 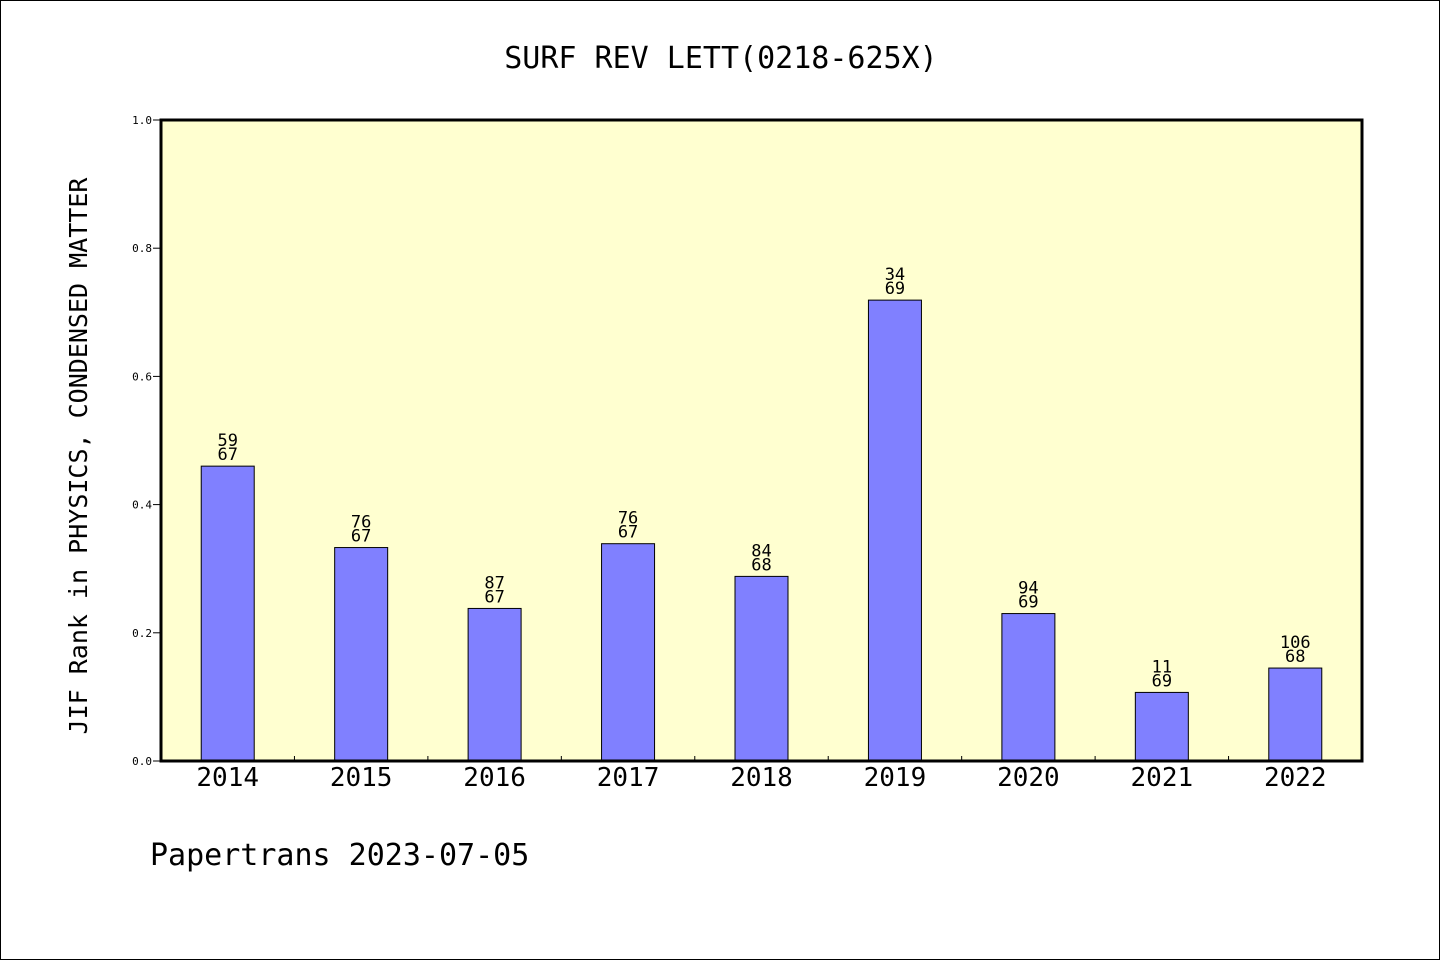 I want to click on y-axis-label: JIF Rank in PHYSICS, CONDENSED MATTER, so click(x=78, y=456).